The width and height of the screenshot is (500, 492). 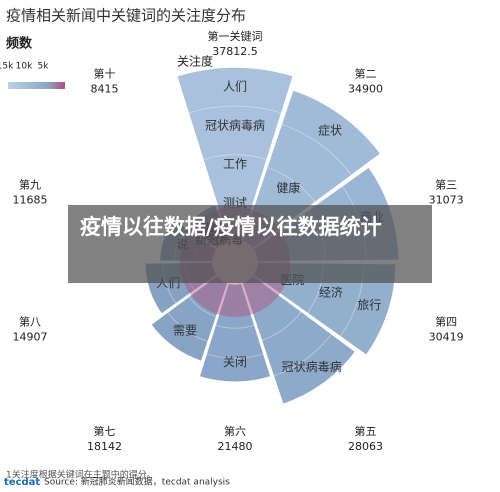 I want to click on keyword: 关闭, so click(x=235, y=362).